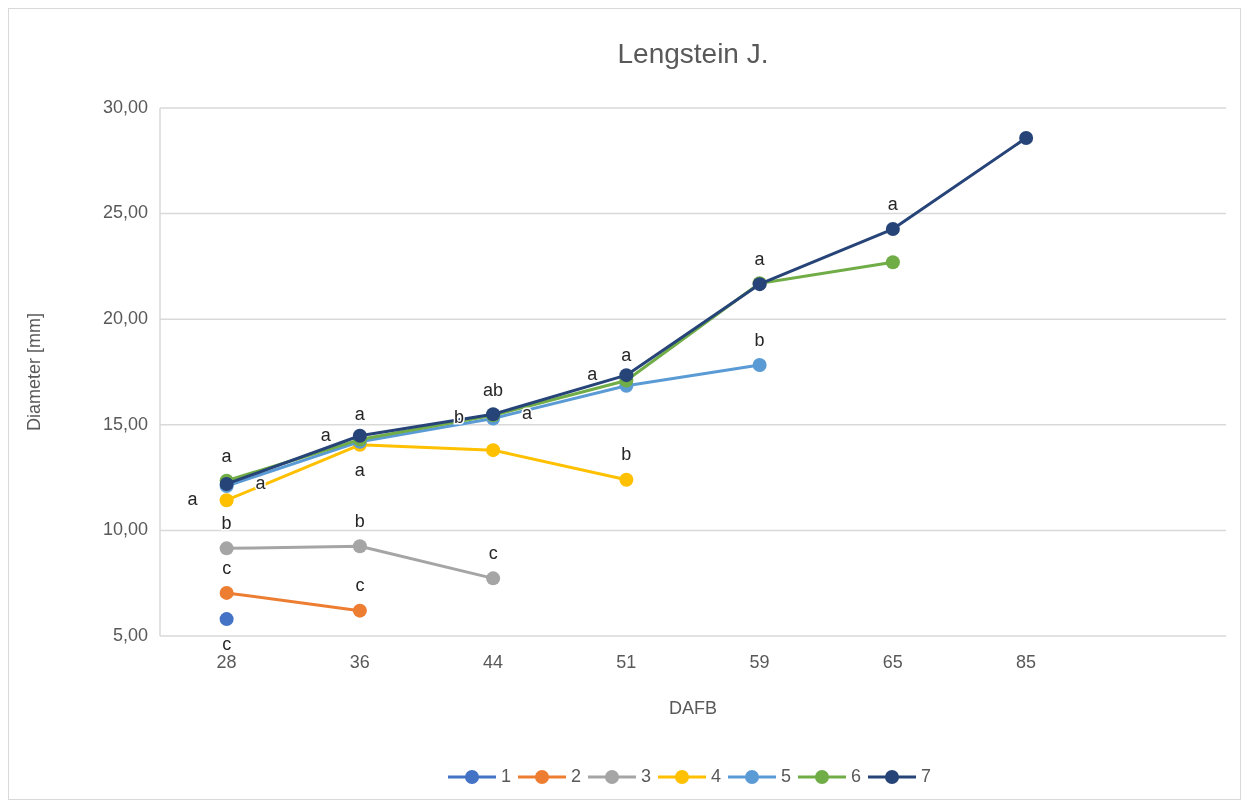 Image resolution: width=1249 pixels, height=808 pixels. Describe the element at coordinates (506, 775) in the screenshot. I see `legend-label: 1` at that location.